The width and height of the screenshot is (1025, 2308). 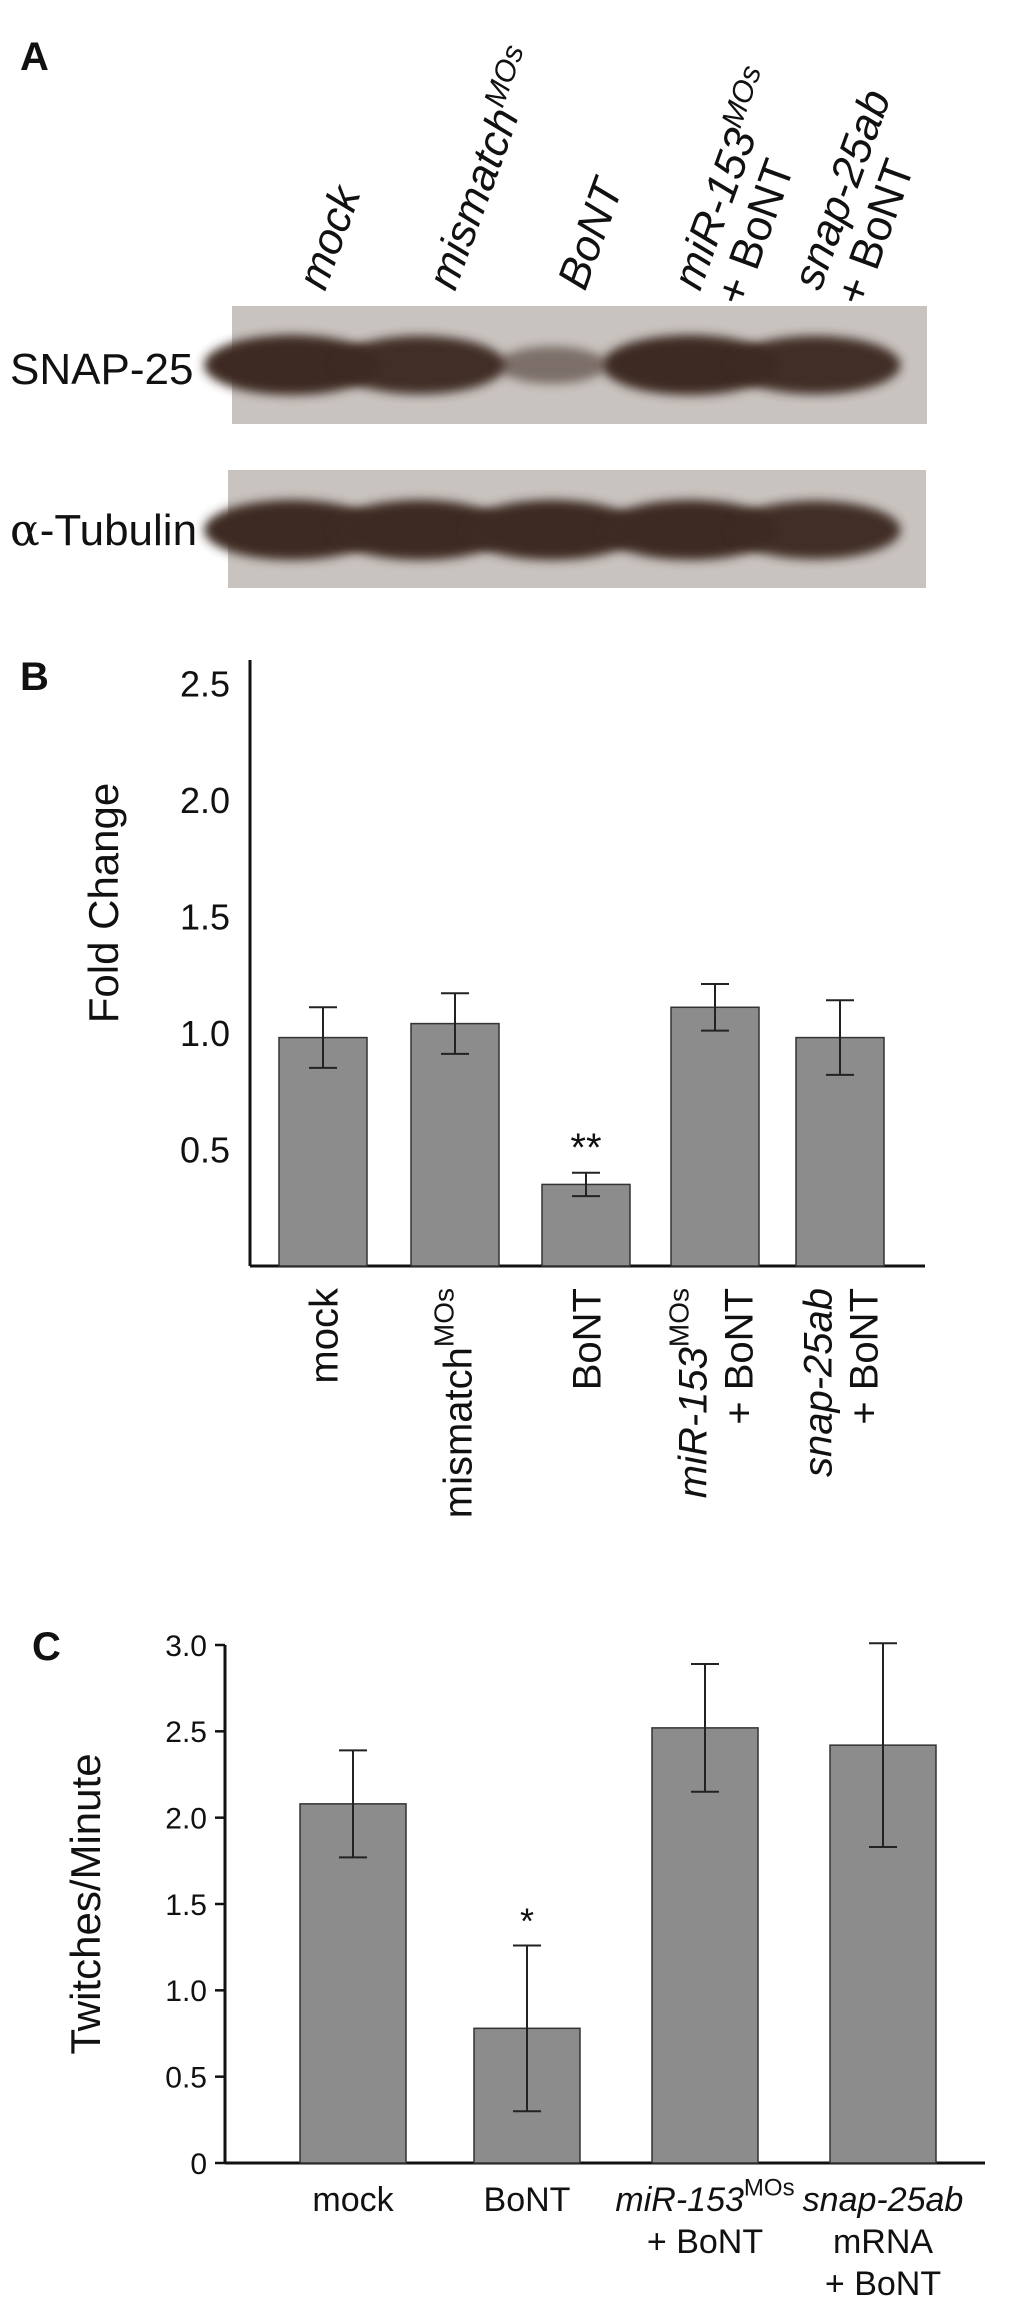 I want to click on lane-label-snap25ab: snap-25ab+ BoNT, so click(x=863, y=197).